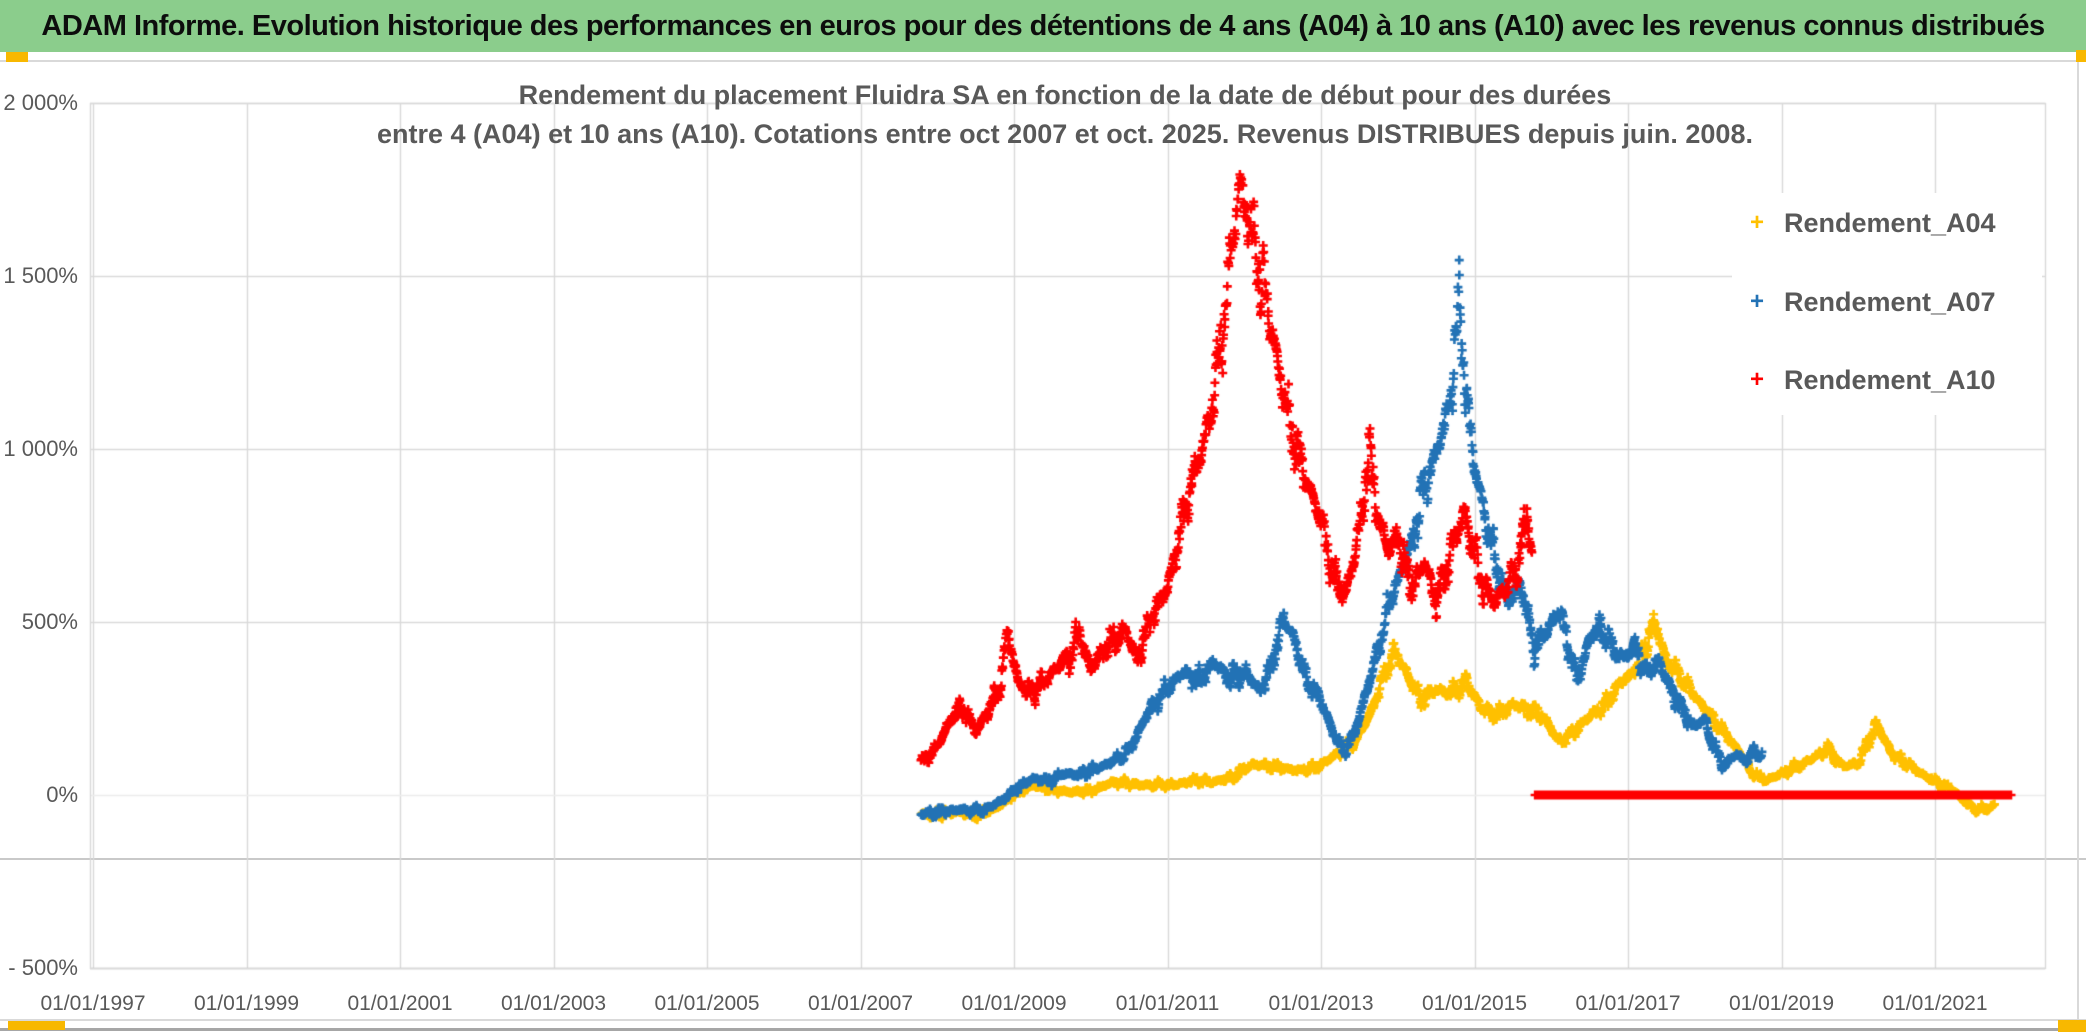  What do you see at coordinates (93, 1003) in the screenshot?
I see `x-tick-label: 01/01/1997` at bounding box center [93, 1003].